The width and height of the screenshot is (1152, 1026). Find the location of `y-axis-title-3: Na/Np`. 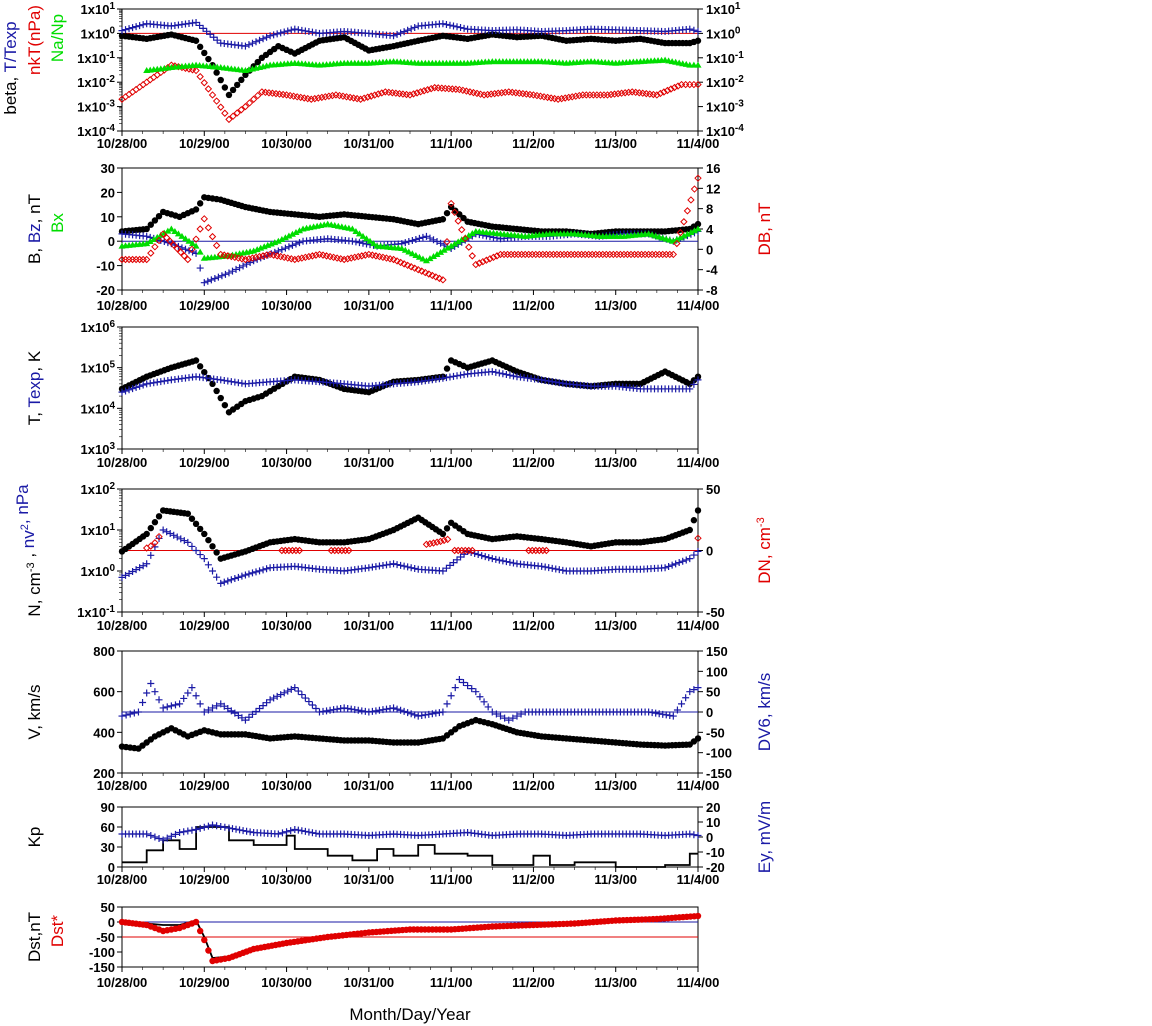

y-axis-title-3: Na/Np is located at coordinates (57, 38).